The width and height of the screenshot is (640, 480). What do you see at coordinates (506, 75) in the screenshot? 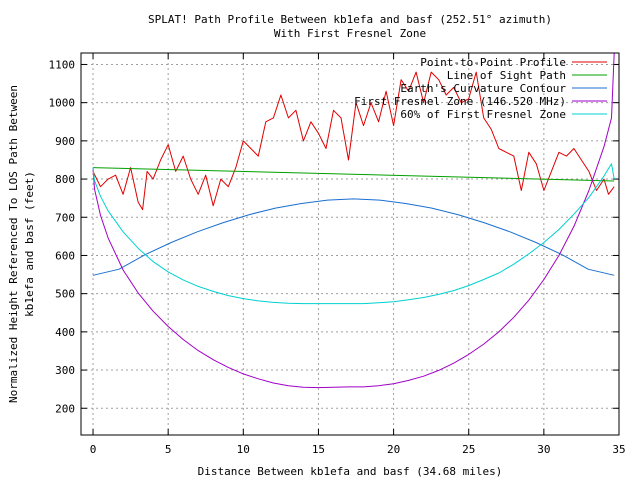
I see `legend-label: Line of Sight Path` at bounding box center [506, 75].